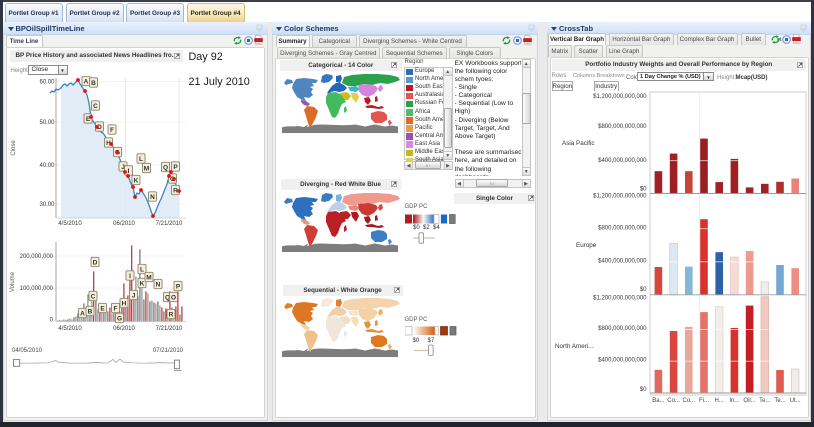 This screenshot has height=427, width=814. I want to click on svg-text: 60.00, so click(47, 83).